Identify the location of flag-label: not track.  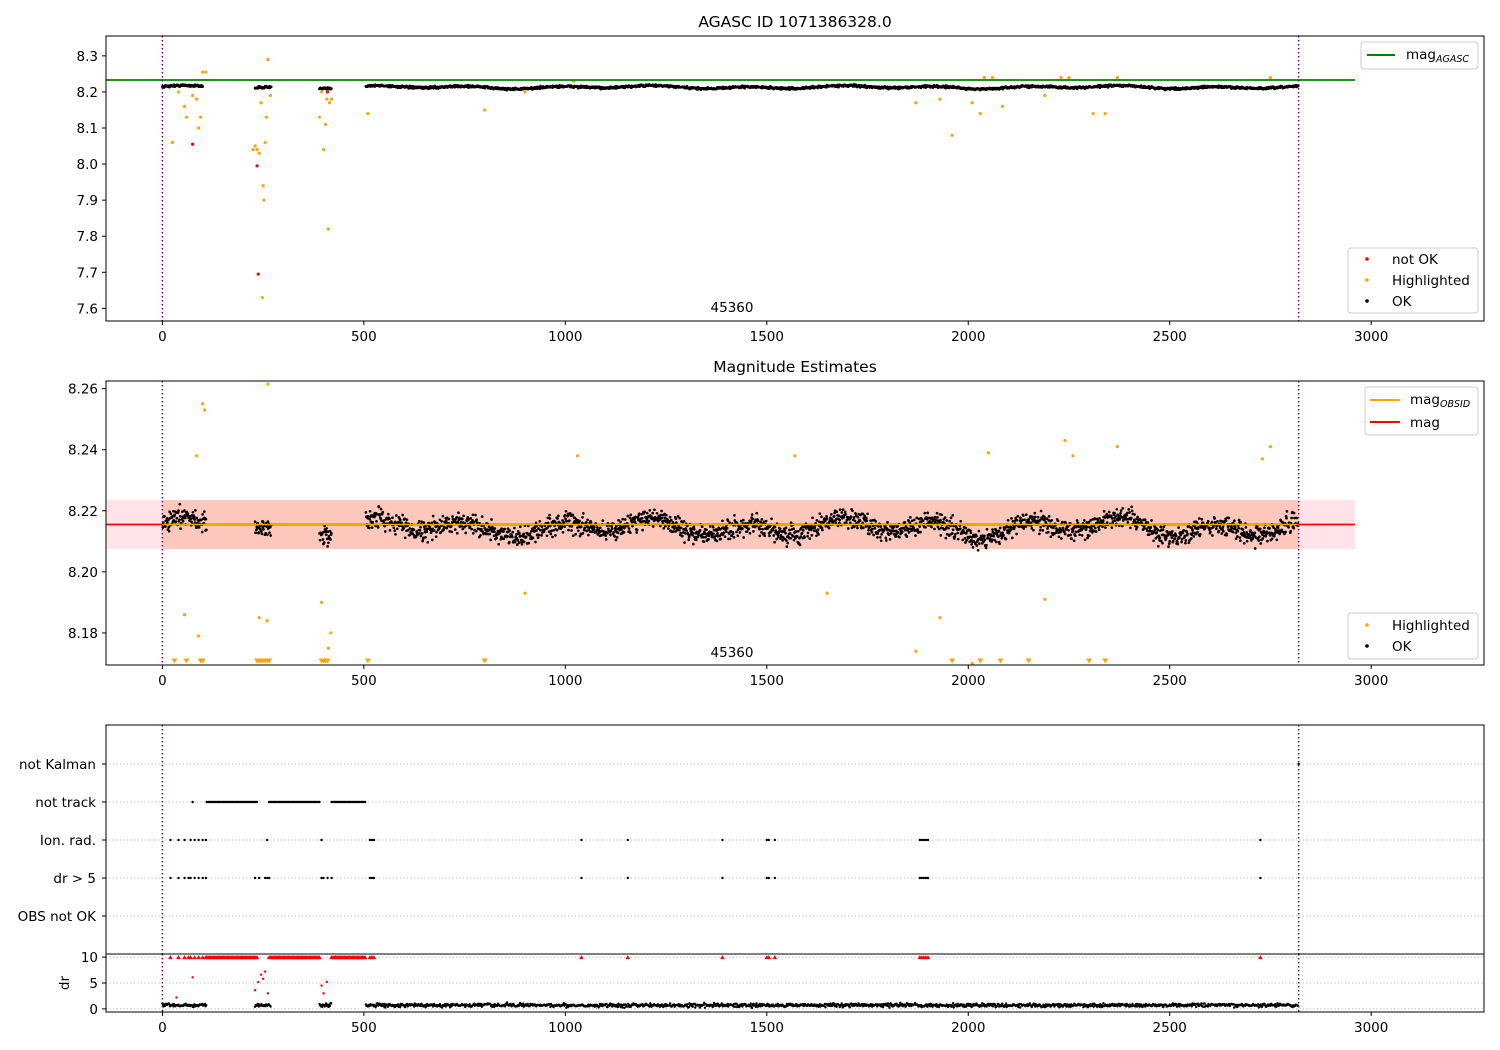
(65, 803).